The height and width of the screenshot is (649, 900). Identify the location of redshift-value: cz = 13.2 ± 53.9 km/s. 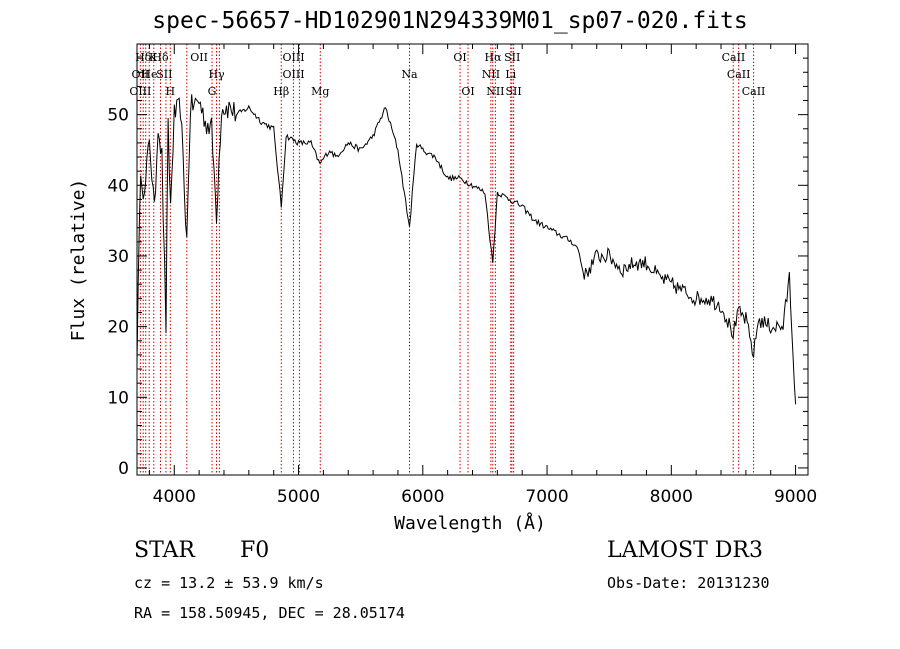
(229, 583).